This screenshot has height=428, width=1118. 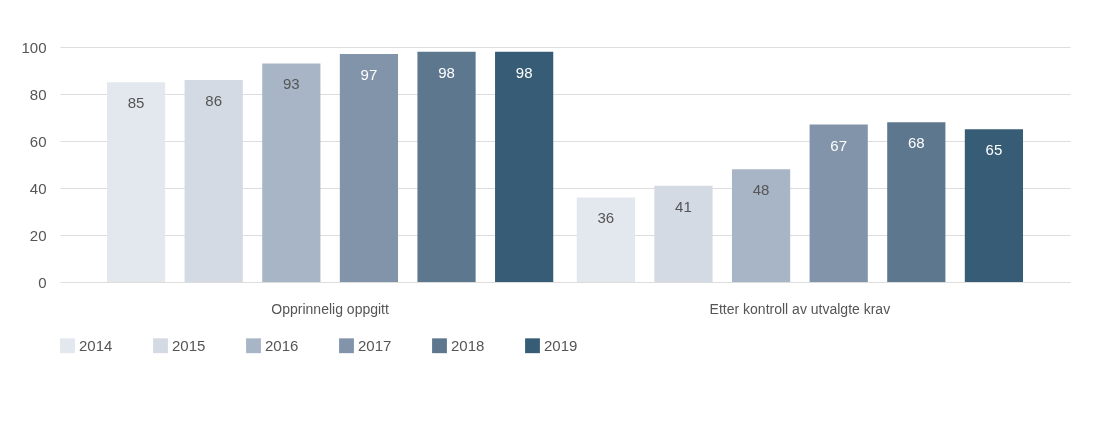 I want to click on y-tick-label: 40, so click(x=38, y=188).